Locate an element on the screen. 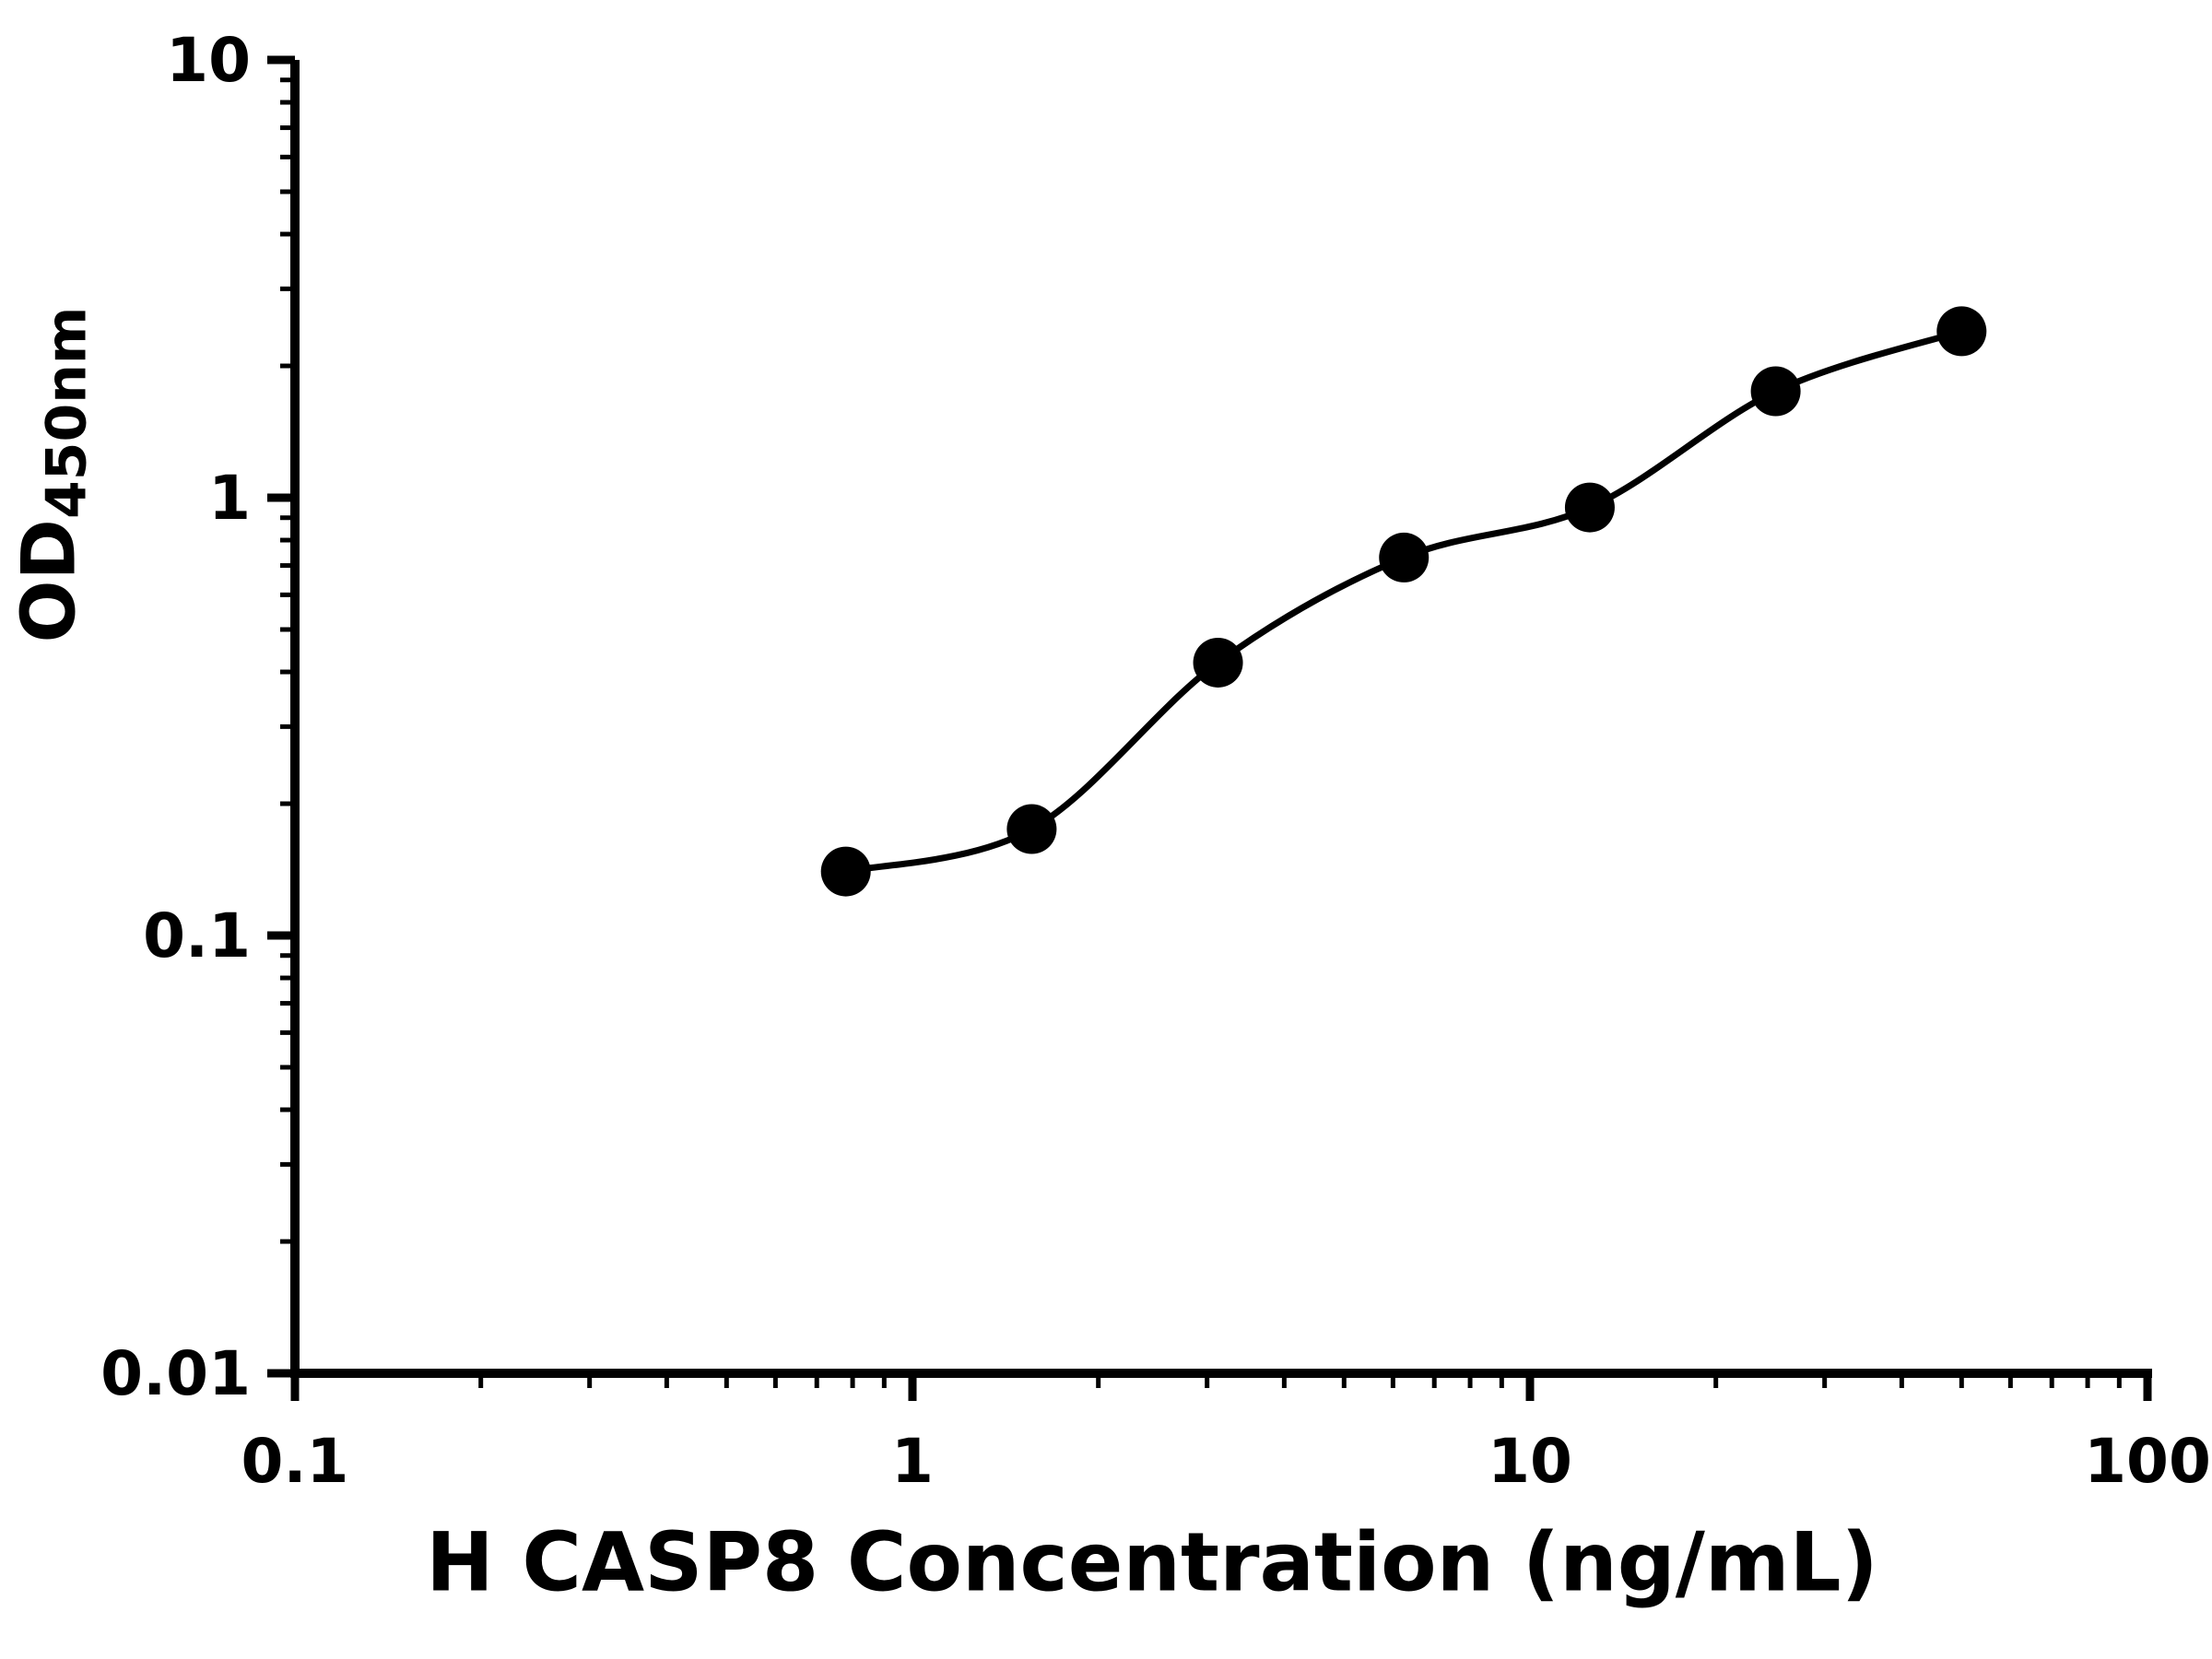 Image resolution: width=2212 pixels, height=1659 pixels. y-tick-label: 0.01 is located at coordinates (175, 1373).